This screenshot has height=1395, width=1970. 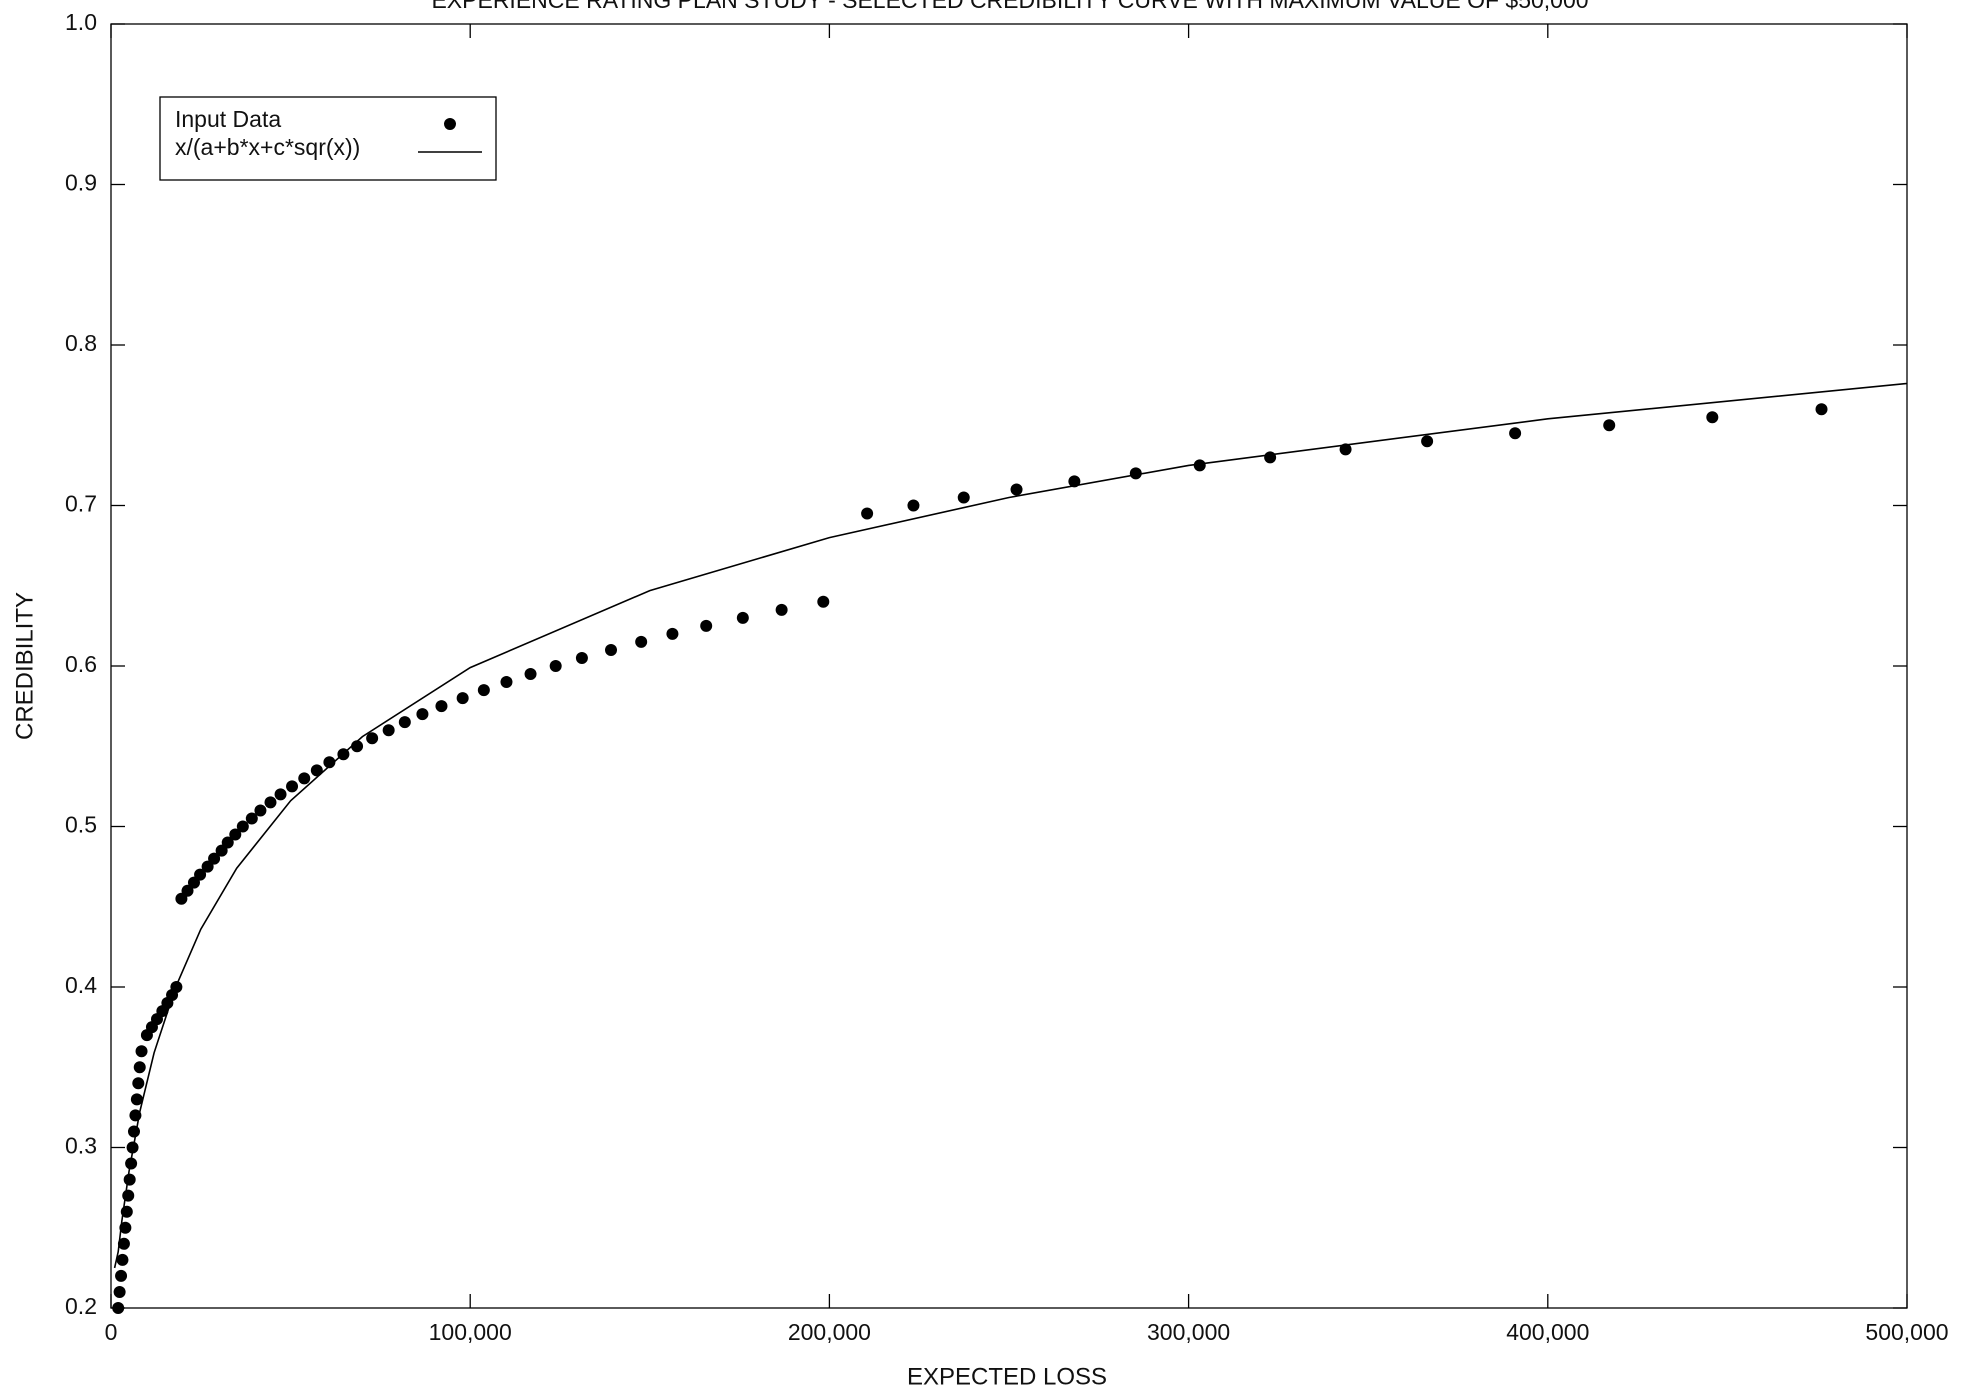 What do you see at coordinates (470, 1332) in the screenshot?
I see `x-tick-label: 100,000` at bounding box center [470, 1332].